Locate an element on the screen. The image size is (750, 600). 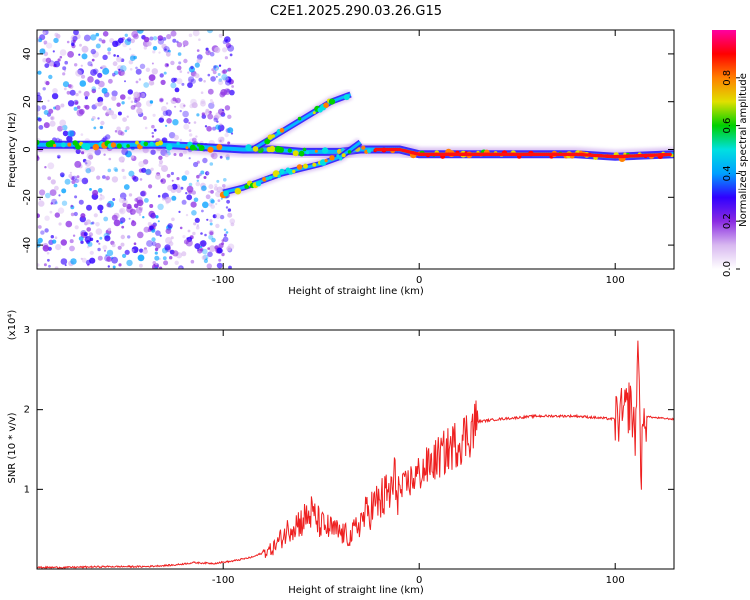
ridge-peak is located at coordinates (670, 154).